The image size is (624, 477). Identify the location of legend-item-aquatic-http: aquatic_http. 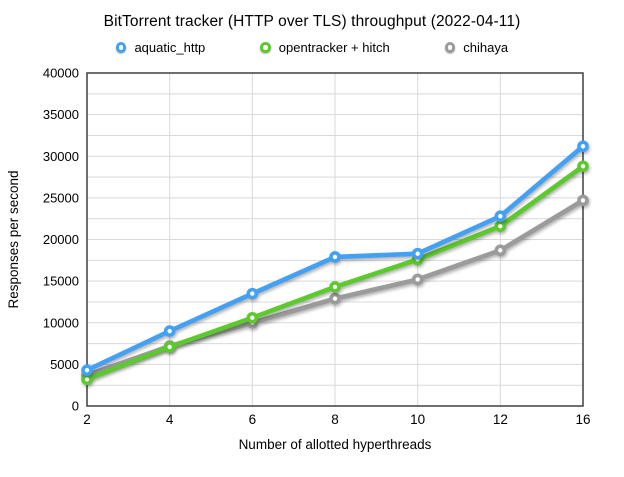
(160, 47).